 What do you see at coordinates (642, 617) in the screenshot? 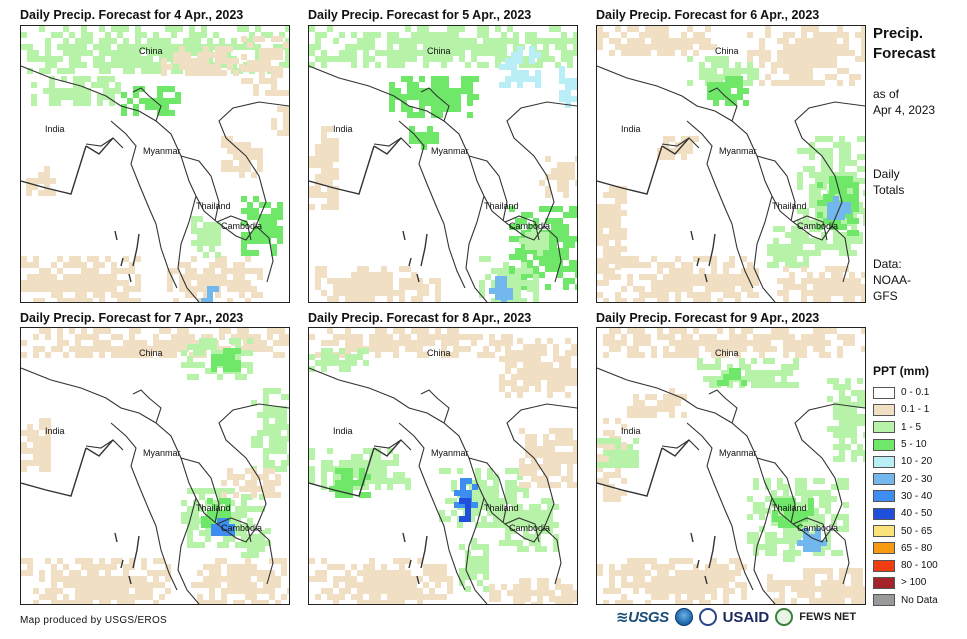
I see `usgs-logo: ≋USGS` at bounding box center [642, 617].